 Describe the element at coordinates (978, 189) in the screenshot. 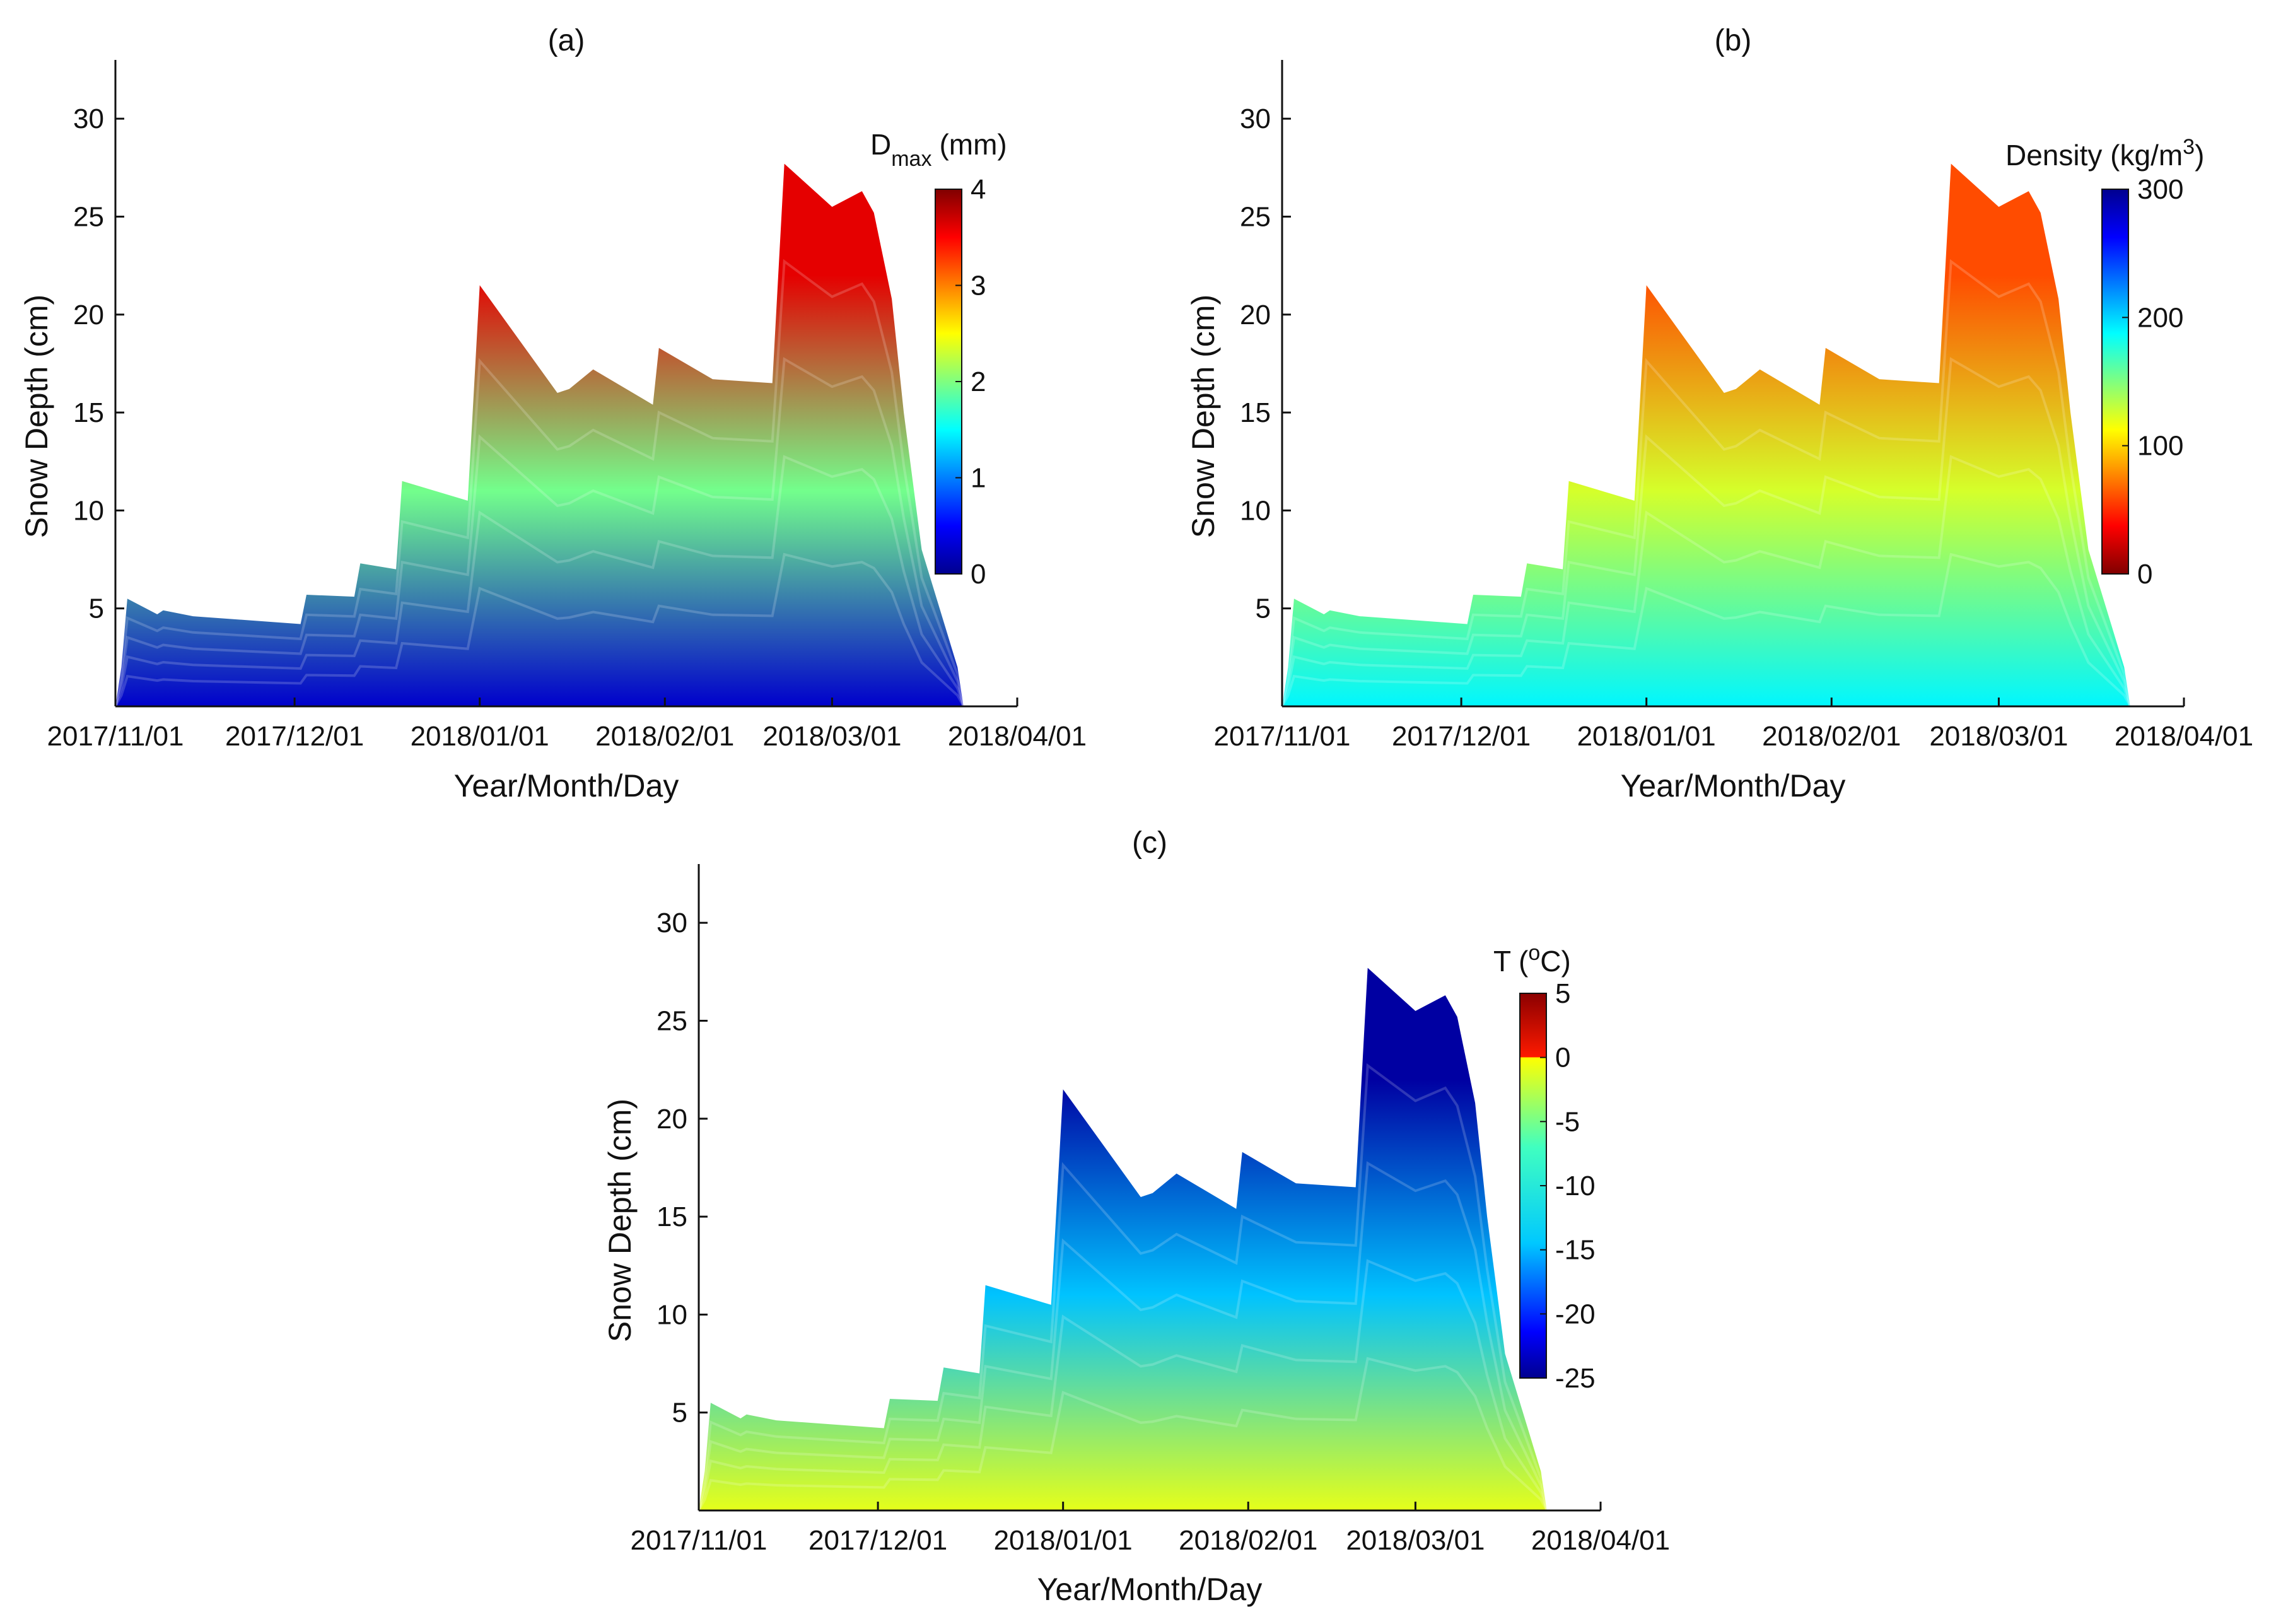

I see `panel-a-colorbar-tick-label: 4` at that location.